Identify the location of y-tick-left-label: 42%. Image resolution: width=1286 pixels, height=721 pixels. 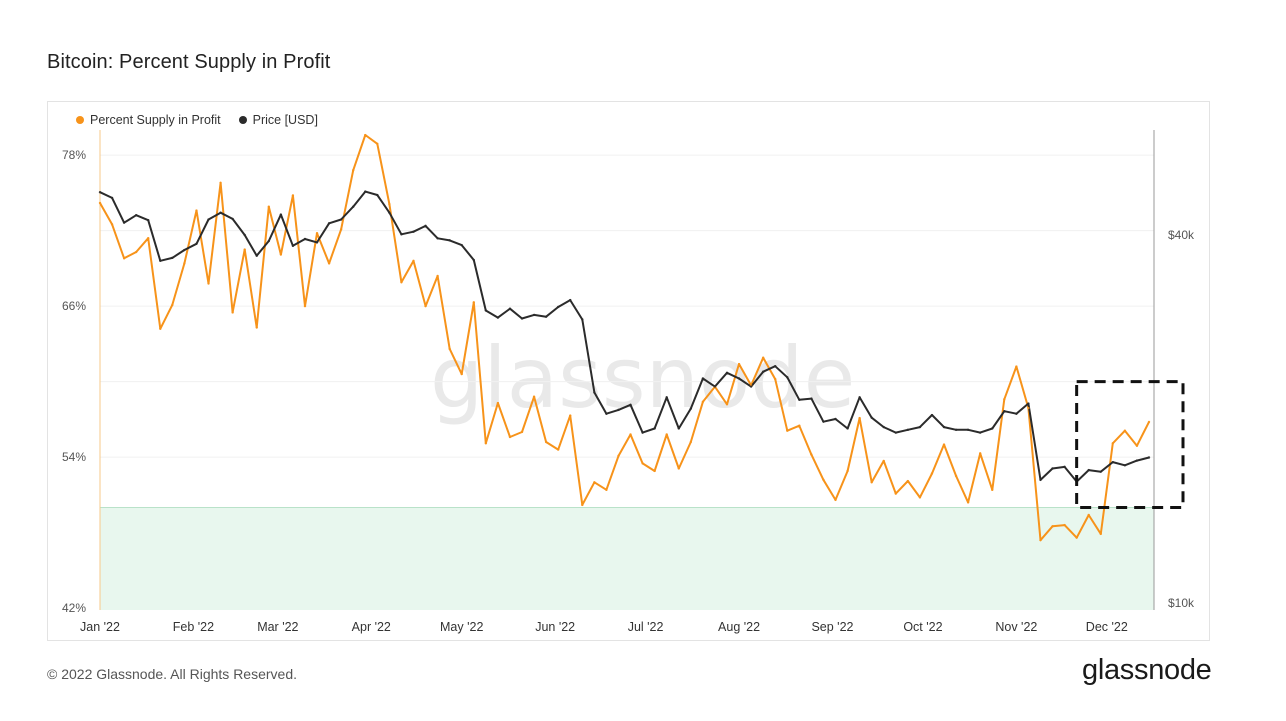
(74, 608).